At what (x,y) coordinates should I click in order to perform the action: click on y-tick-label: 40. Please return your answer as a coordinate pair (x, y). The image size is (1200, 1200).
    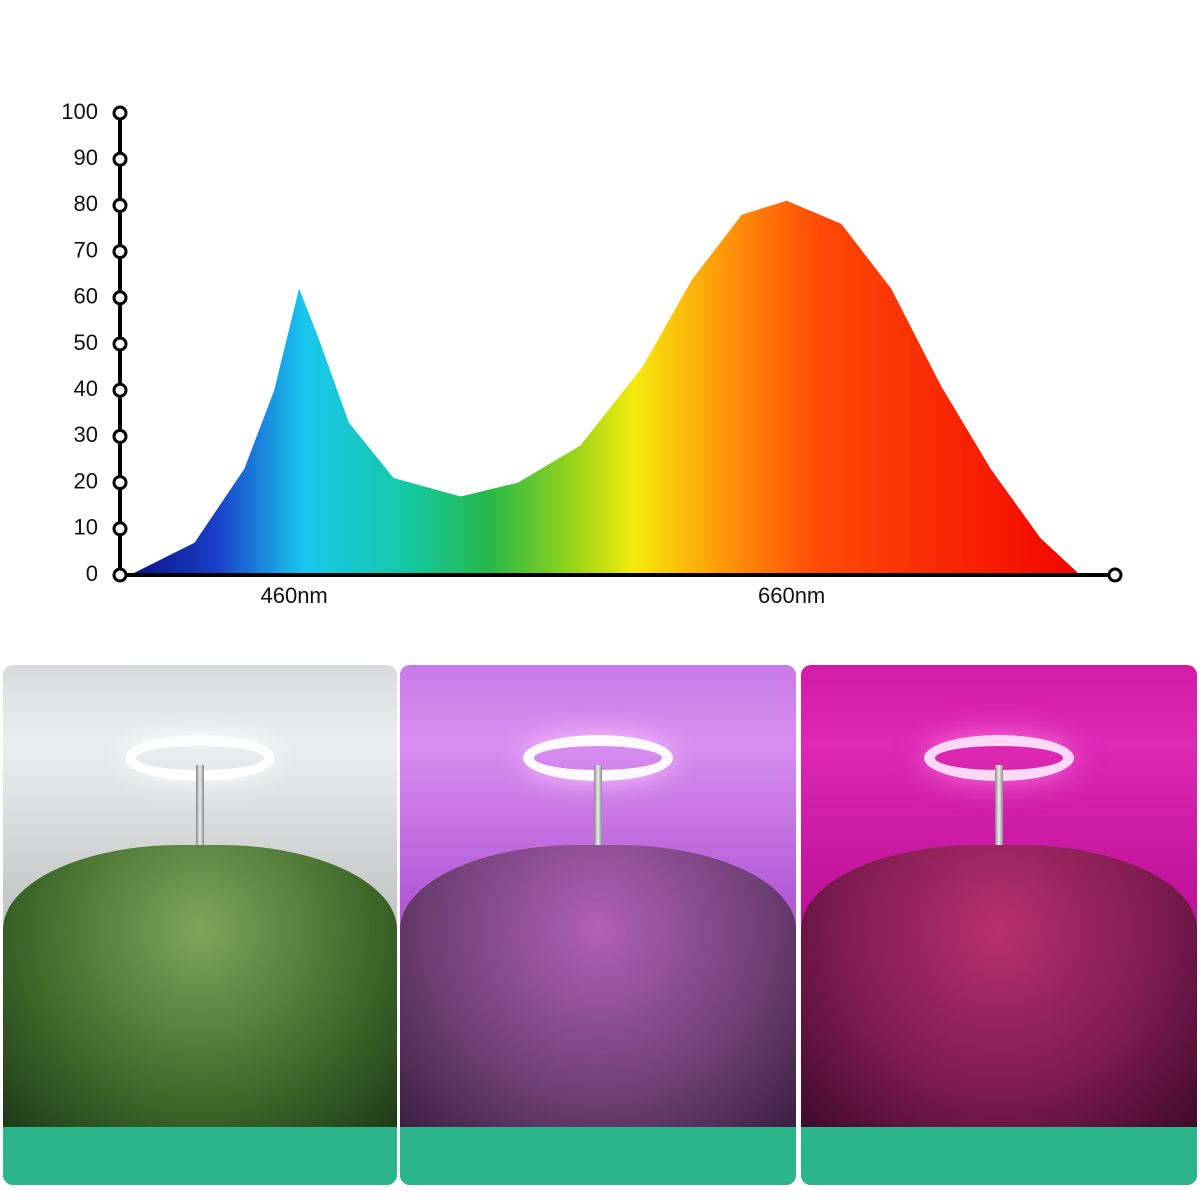
    Looking at the image, I should click on (86, 388).